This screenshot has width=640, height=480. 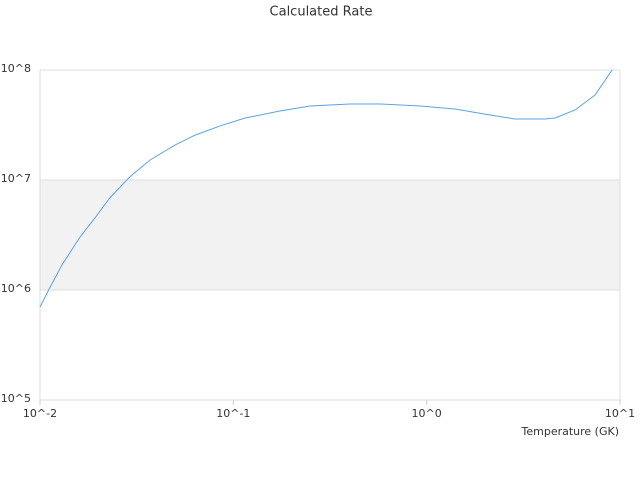 What do you see at coordinates (321, 12) in the screenshot?
I see `chart-title: Calculated Rate` at bounding box center [321, 12].